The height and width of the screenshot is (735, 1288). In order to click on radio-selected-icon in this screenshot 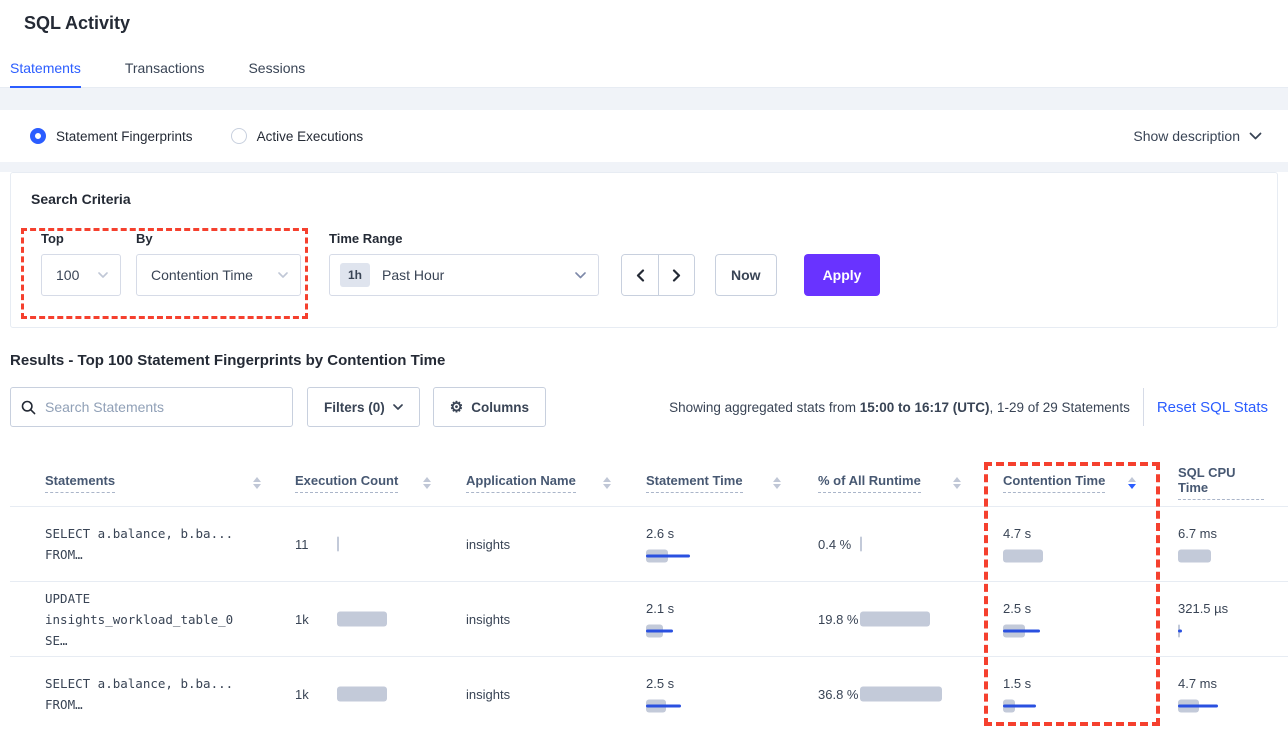, I will do `click(38, 136)`.